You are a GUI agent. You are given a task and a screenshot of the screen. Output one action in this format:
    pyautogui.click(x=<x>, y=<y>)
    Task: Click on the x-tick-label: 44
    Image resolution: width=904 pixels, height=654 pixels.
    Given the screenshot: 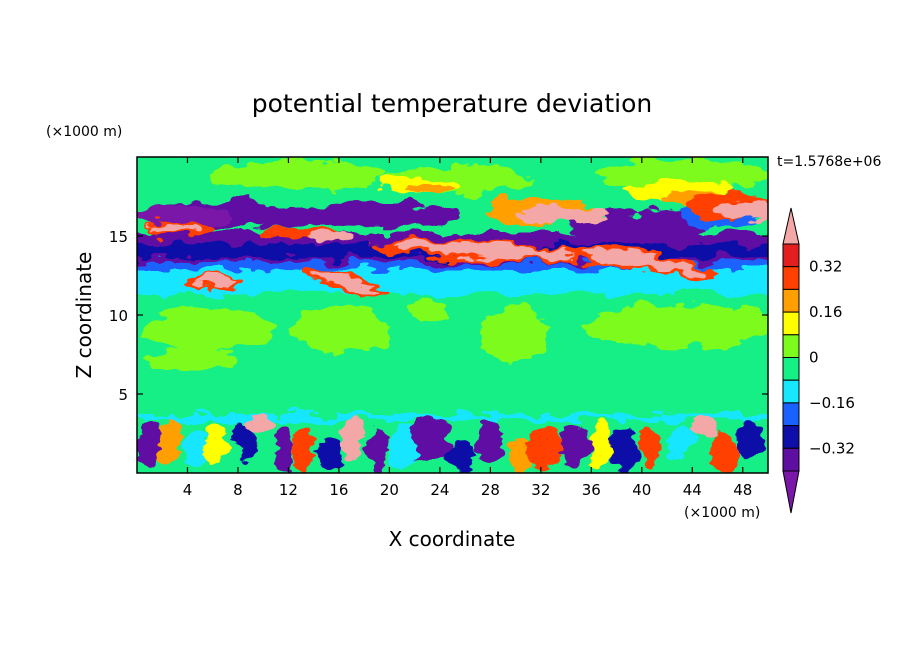 What is the action you would take?
    pyautogui.click(x=692, y=490)
    